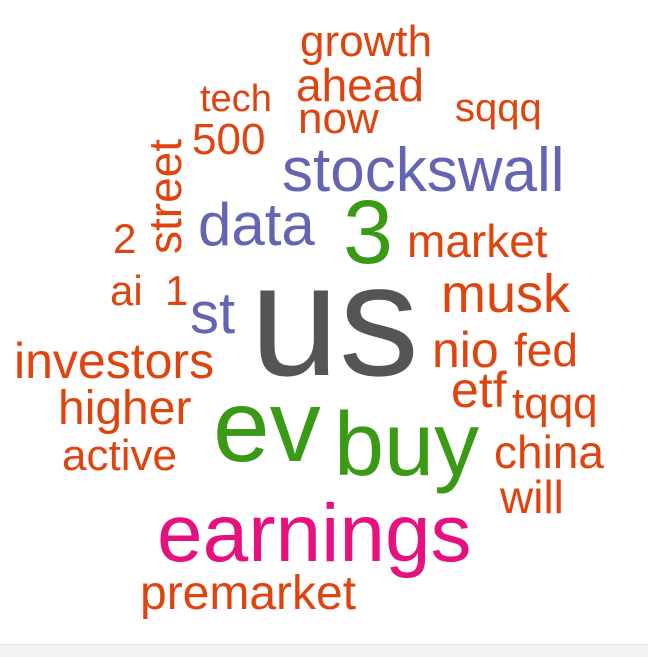 Image resolution: width=648 pixels, height=657 pixels. I want to click on word-higher: higher, so click(125, 408).